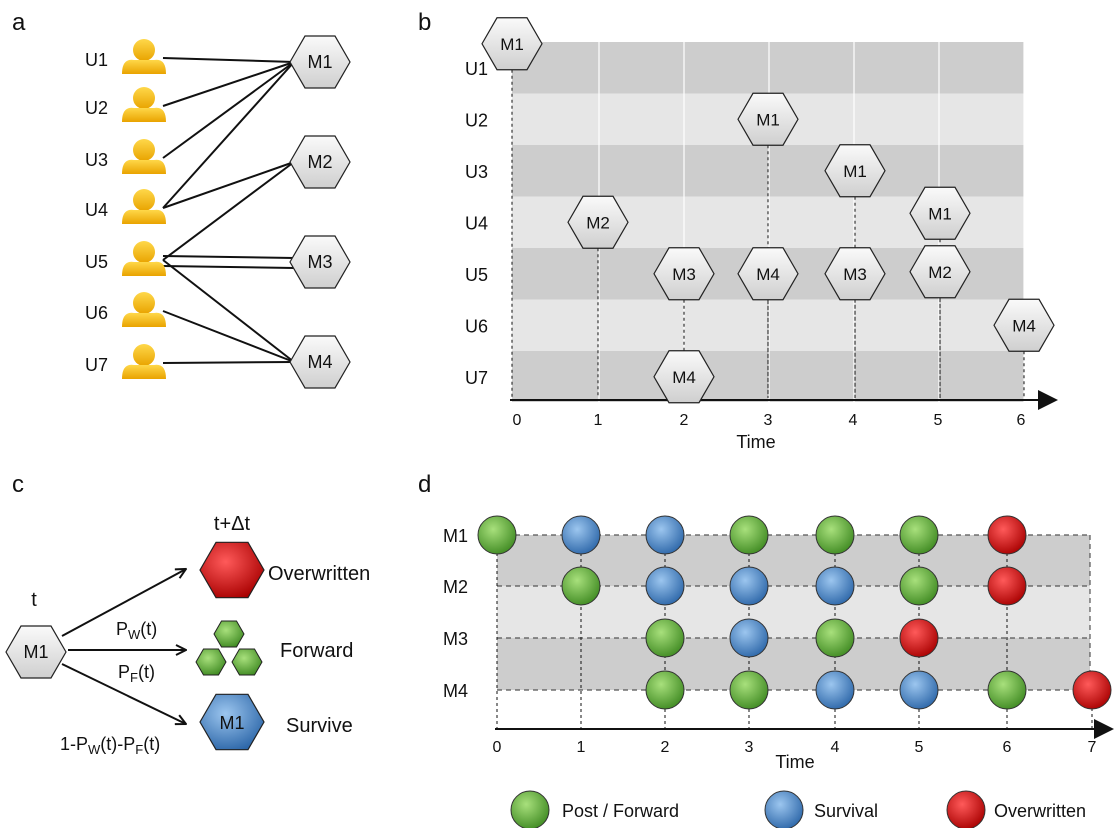 The image size is (1118, 828). What do you see at coordinates (228, 257) in the screenshot?
I see `link-U5-M3` at bounding box center [228, 257].